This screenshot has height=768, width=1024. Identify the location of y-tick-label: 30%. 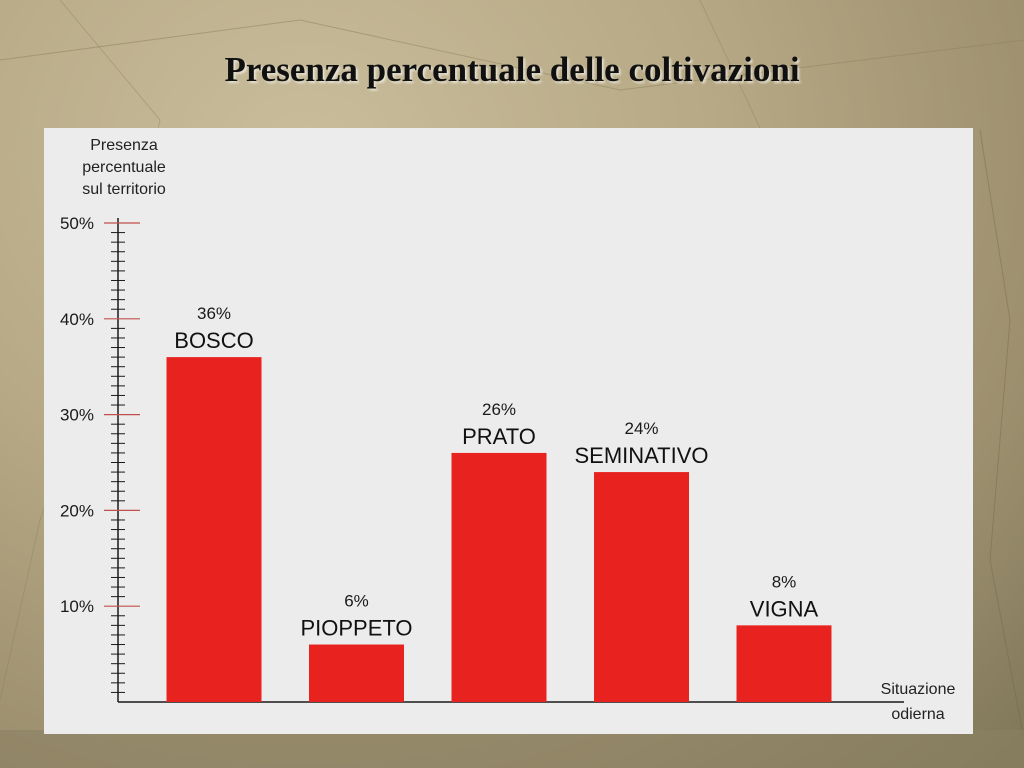
(77, 415).